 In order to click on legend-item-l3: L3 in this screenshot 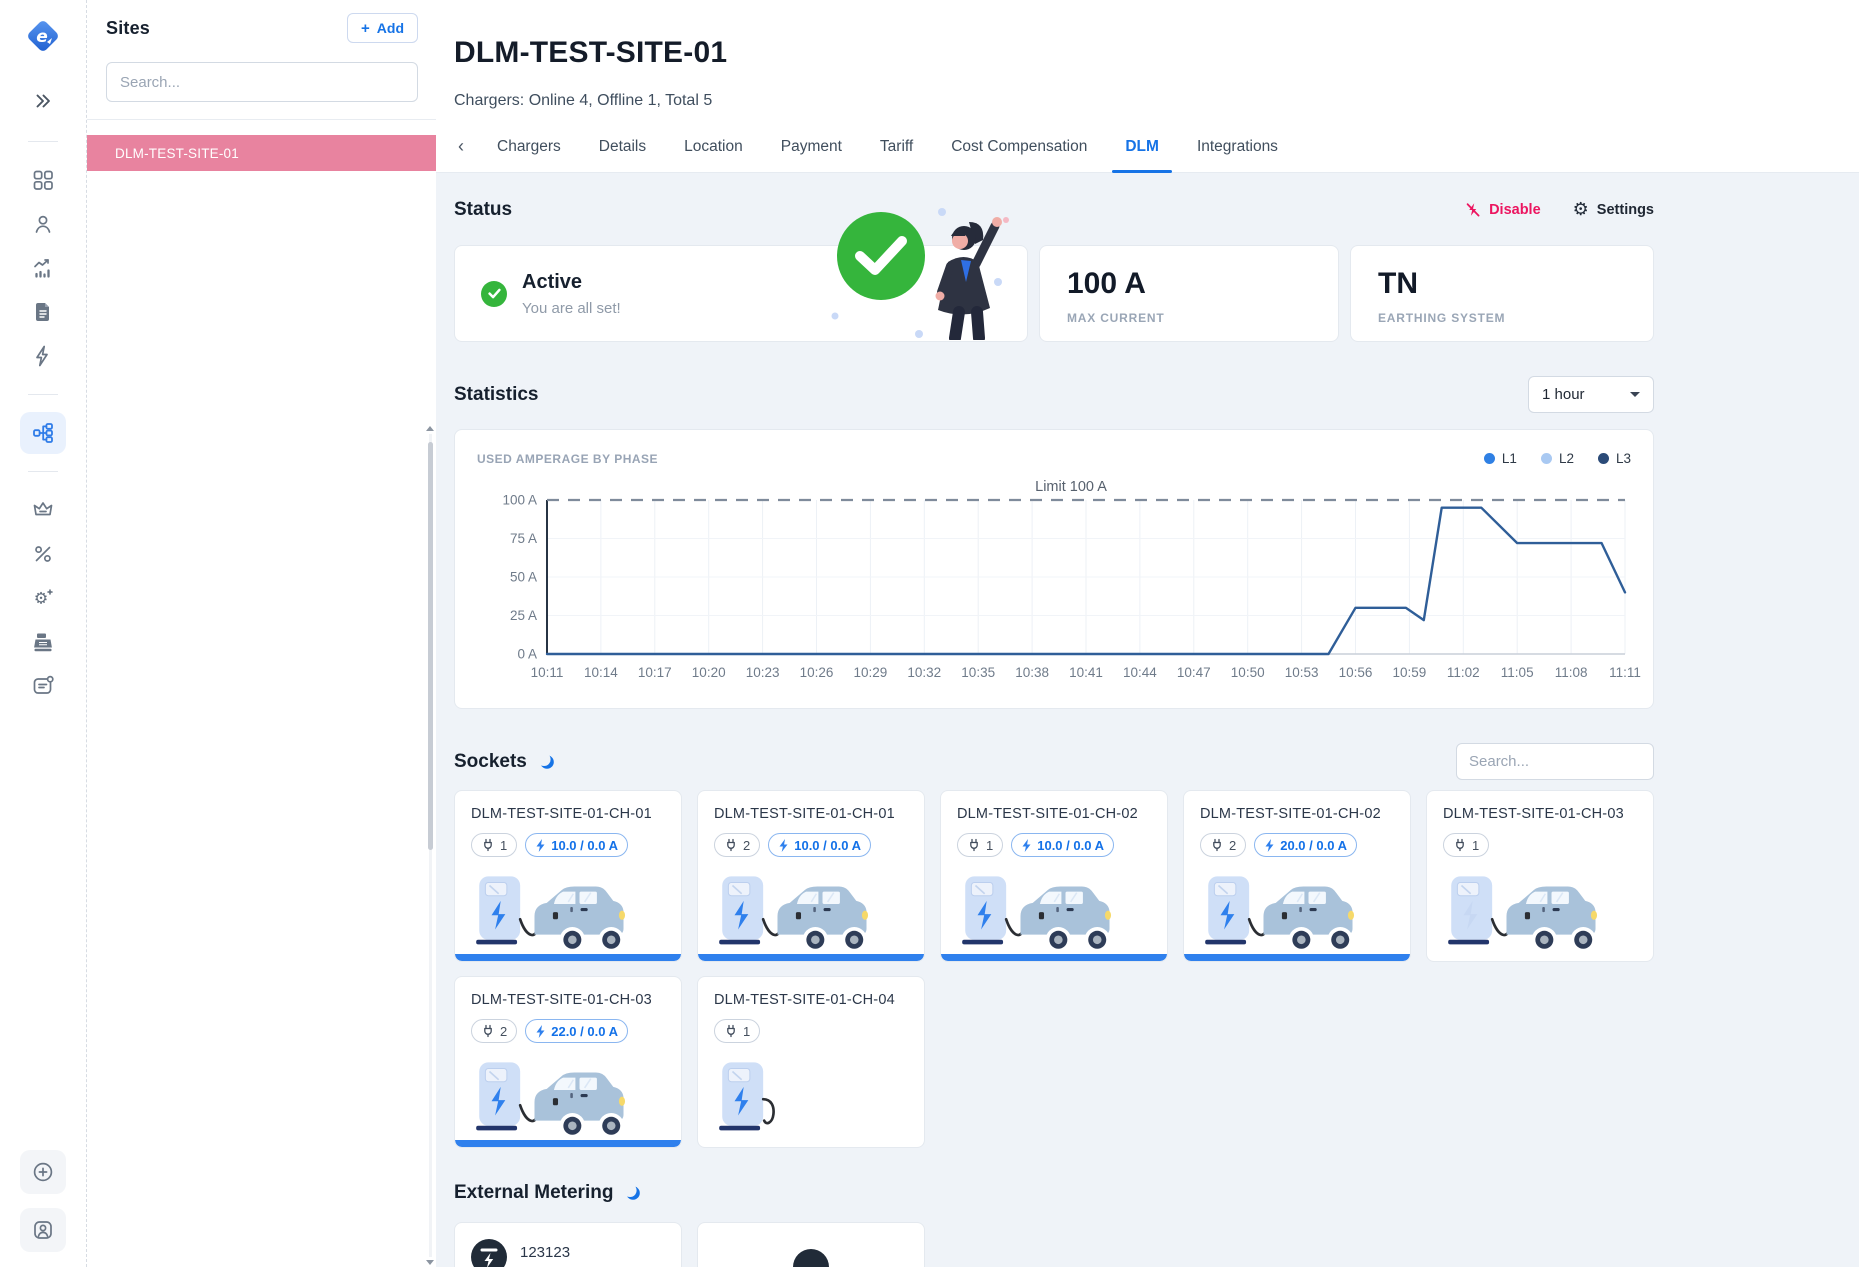, I will do `click(1614, 458)`.